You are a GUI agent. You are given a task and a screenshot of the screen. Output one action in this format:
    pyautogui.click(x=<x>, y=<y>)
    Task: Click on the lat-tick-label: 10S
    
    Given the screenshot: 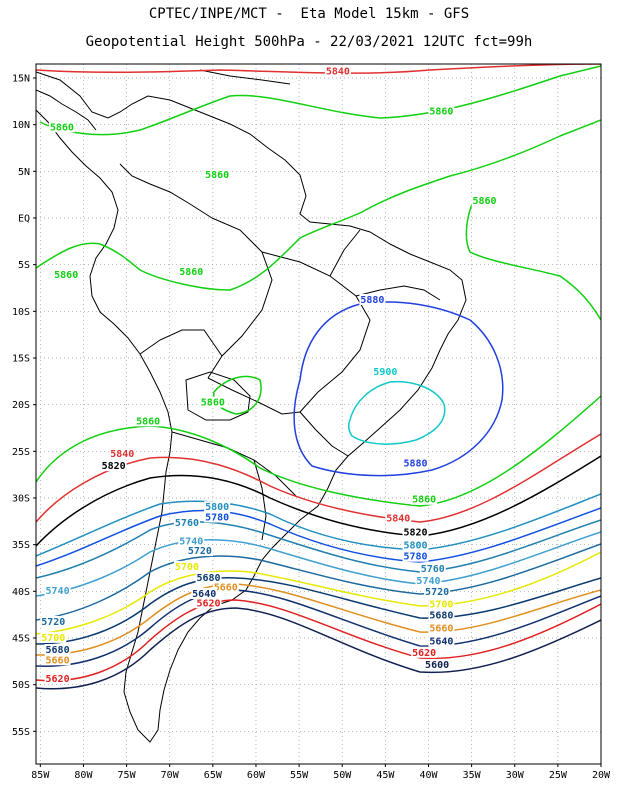 What is the action you would take?
    pyautogui.click(x=21, y=312)
    